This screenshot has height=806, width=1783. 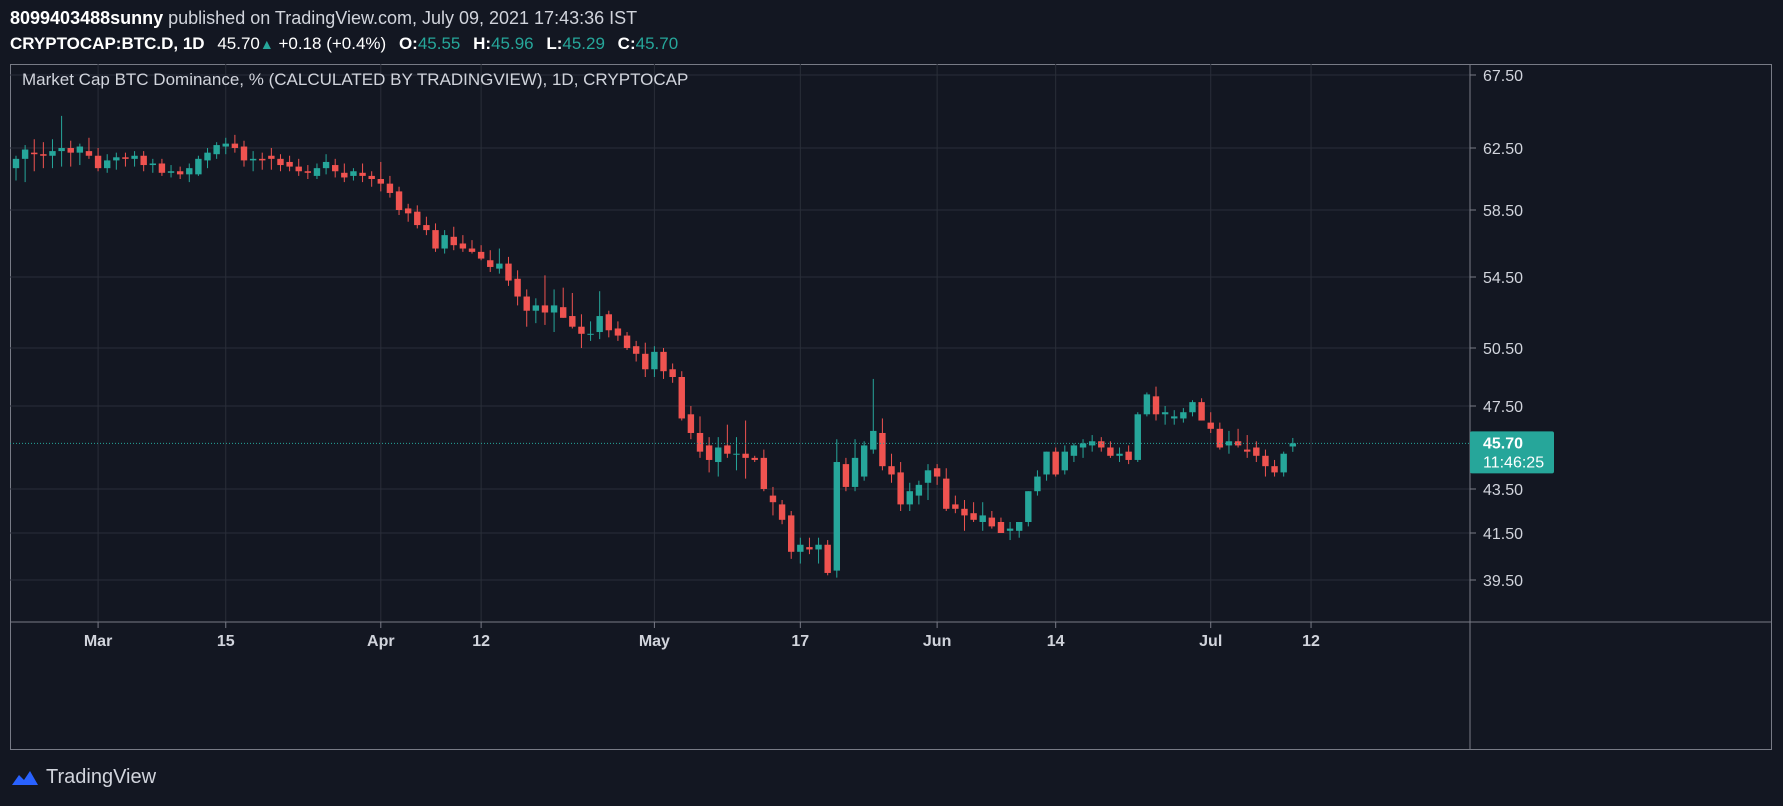 What do you see at coordinates (1503, 278) in the screenshot?
I see `price-tick-label: 54.50` at bounding box center [1503, 278].